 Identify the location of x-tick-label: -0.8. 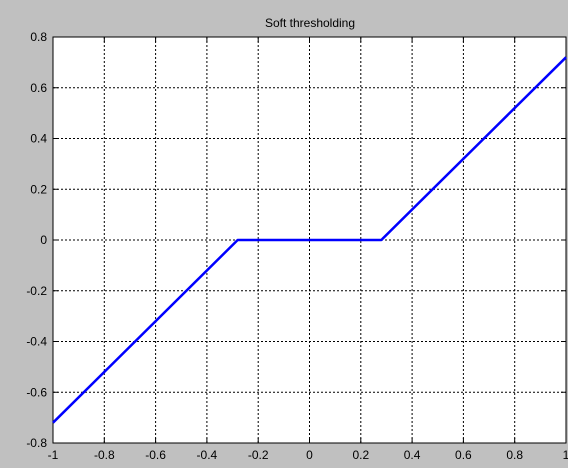
(104, 455).